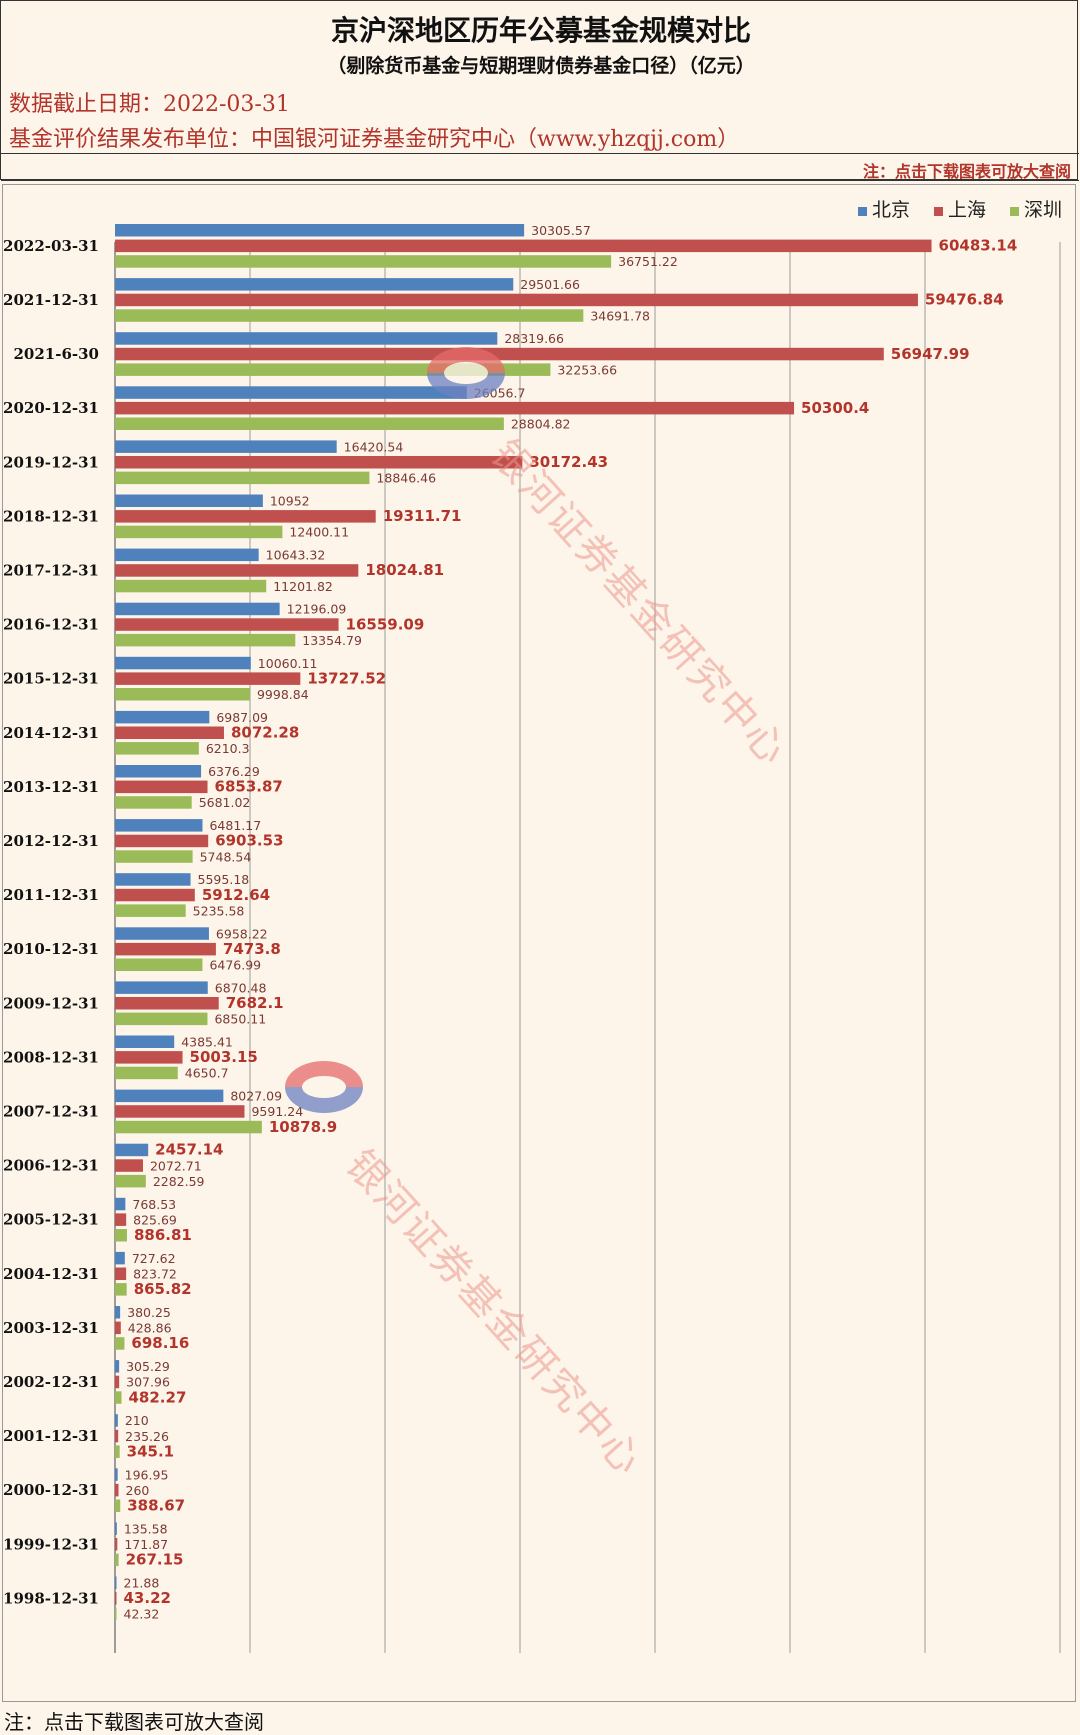  What do you see at coordinates (146, 1528) in the screenshot?
I see `data-label: 135.58` at bounding box center [146, 1528].